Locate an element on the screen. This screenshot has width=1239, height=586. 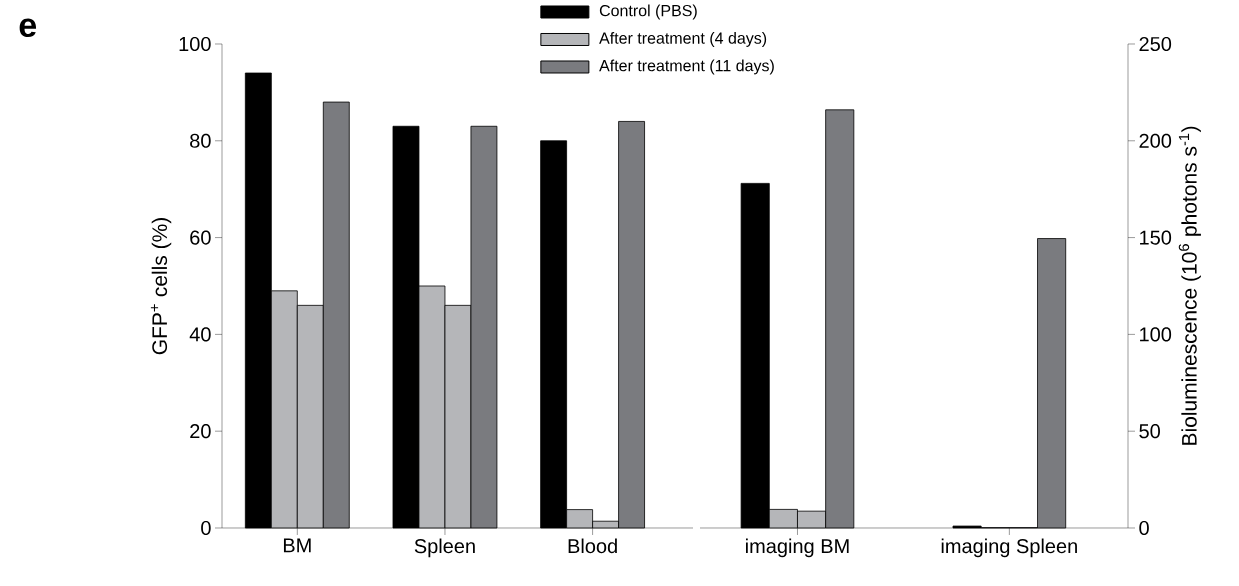
x-tick-label: imaging BM is located at coordinates (797, 548).